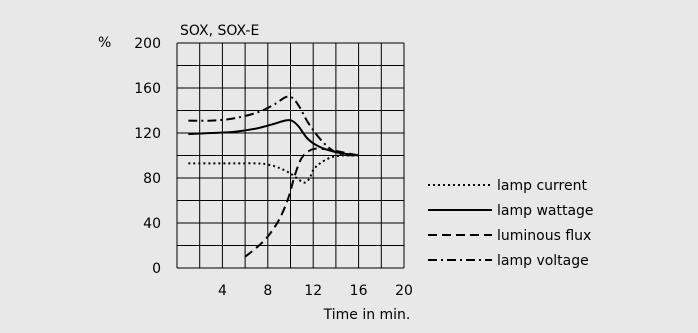 This screenshot has width=698, height=333. I want to click on x-tick-label: 4, so click(222, 291).